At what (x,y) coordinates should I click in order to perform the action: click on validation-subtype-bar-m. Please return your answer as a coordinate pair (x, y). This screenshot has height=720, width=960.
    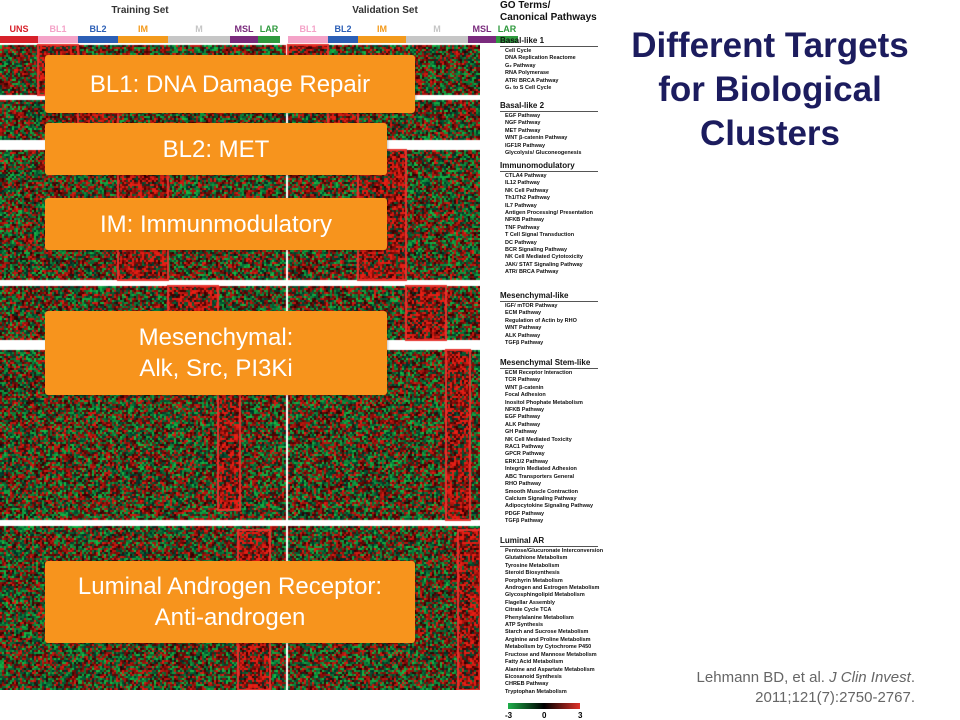
    Looking at the image, I should click on (437, 39).